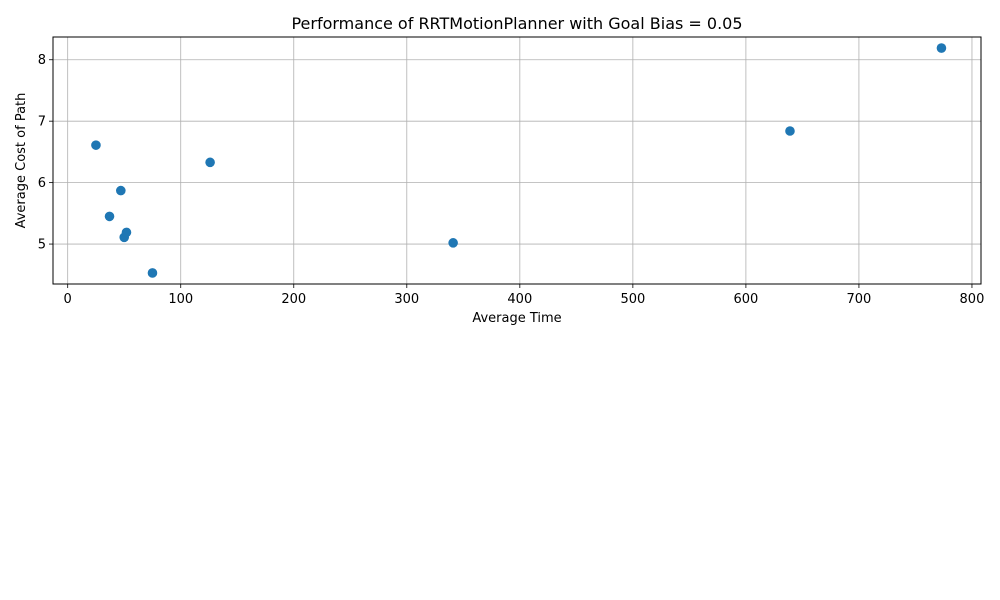 The image size is (1000, 600). What do you see at coordinates (745, 299) in the screenshot?
I see `x-tick-label: 600` at bounding box center [745, 299].